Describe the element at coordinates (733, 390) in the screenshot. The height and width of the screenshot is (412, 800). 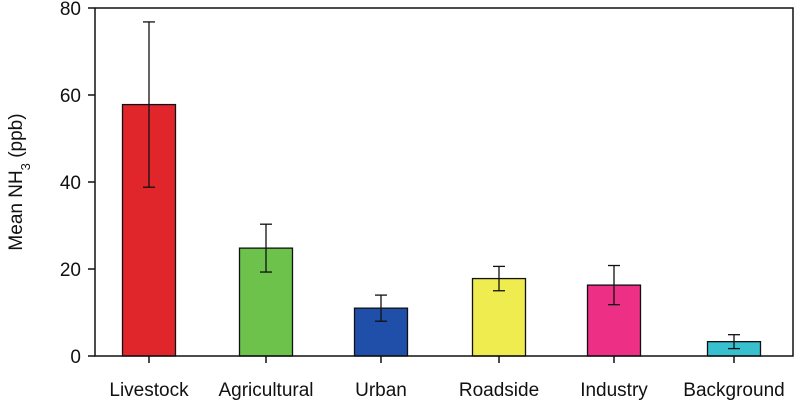
I see `x-tick-label-background: Background` at that location.